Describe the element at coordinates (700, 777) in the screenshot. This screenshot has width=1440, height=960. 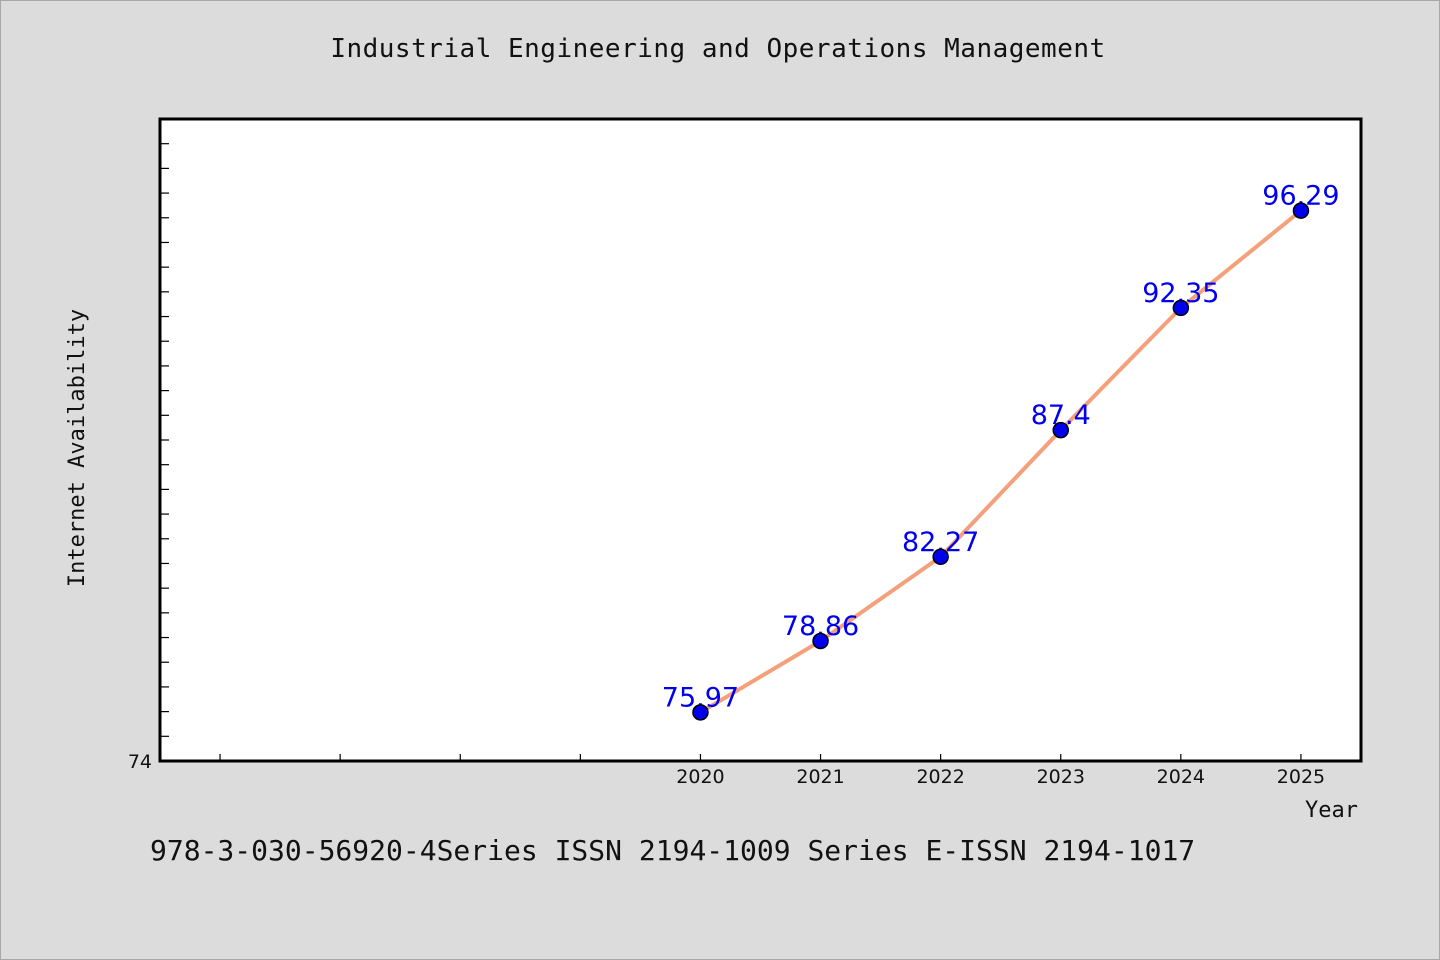
I see `x-tick-label: 2020` at that location.